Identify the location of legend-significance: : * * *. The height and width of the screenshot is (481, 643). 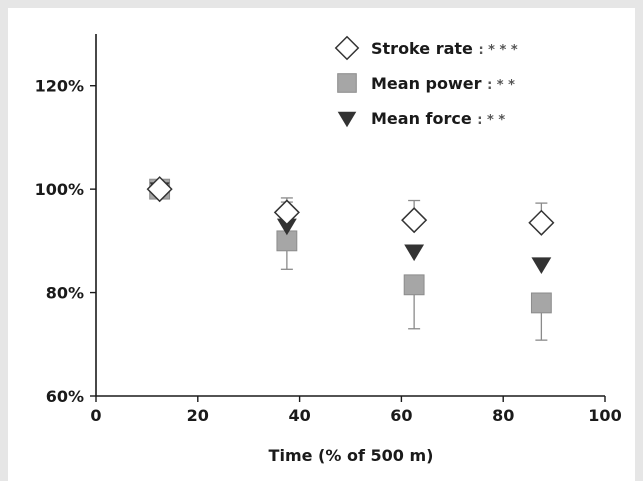
(497, 50).